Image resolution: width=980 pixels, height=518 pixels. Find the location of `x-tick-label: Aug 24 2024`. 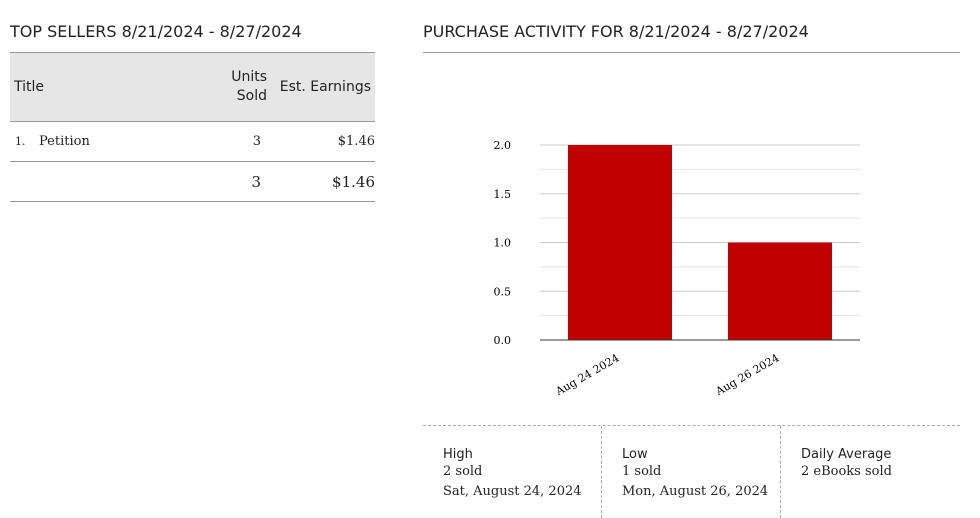

x-tick-label: Aug 24 2024 is located at coordinates (587, 374).